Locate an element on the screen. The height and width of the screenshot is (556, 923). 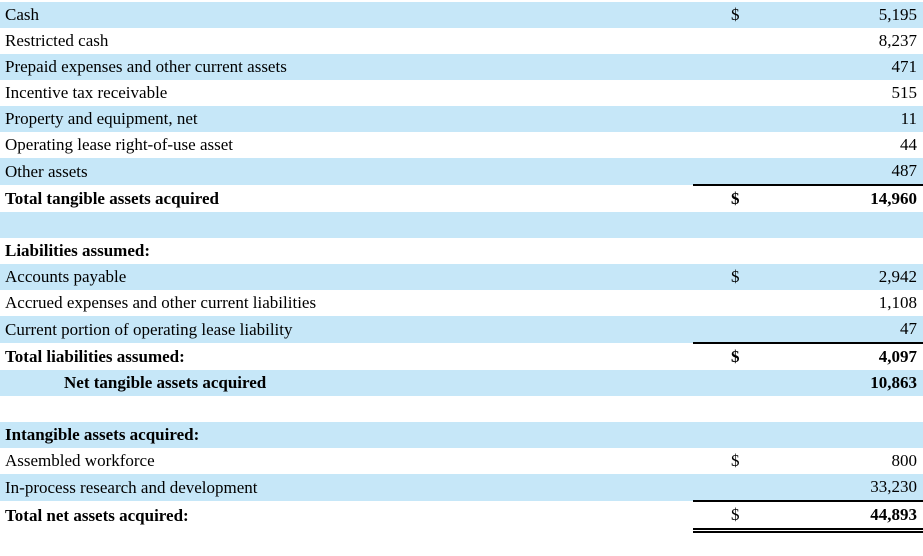
table-row-operating-lease-rou-asset: Operating lease right-of-use asset 44 is located at coordinates (461, 145).